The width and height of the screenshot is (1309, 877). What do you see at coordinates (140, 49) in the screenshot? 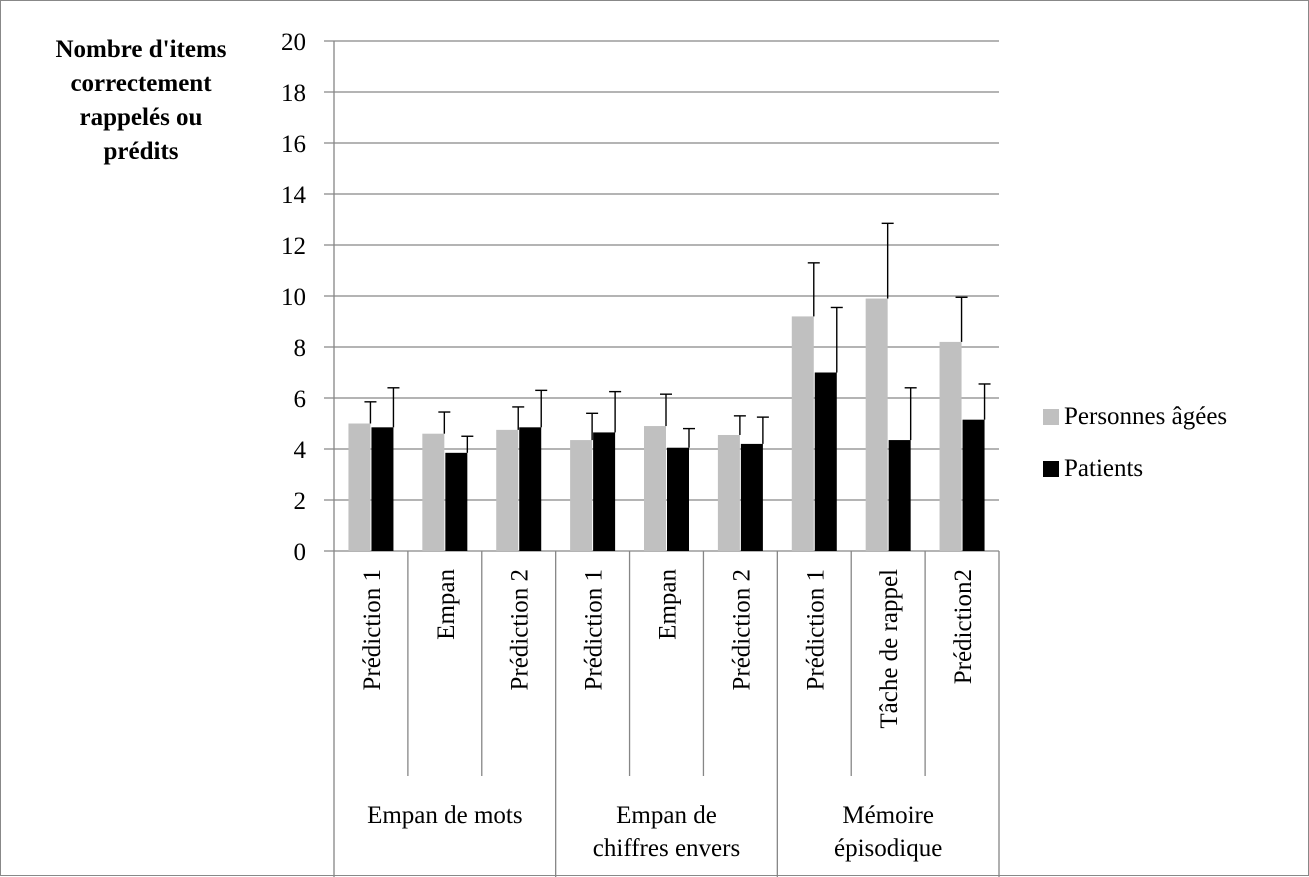
I see `y-axis-label-line: Nombre d'items` at bounding box center [140, 49].